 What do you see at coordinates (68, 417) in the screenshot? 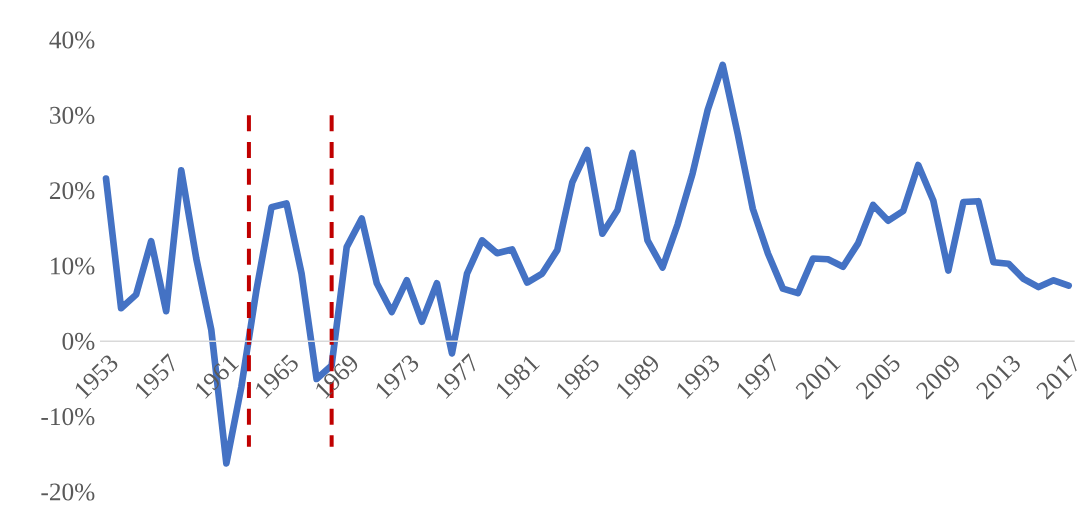
I see `y-tick-label: -10%` at bounding box center [68, 417].